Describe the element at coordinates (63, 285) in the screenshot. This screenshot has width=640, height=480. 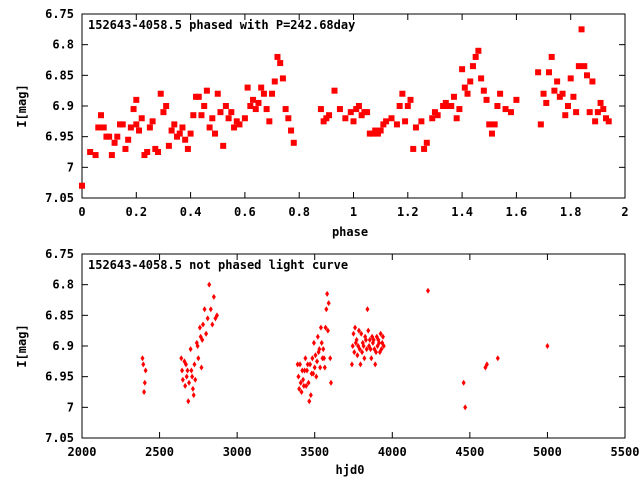
I see `y-tick-label: 6.8` at that location.